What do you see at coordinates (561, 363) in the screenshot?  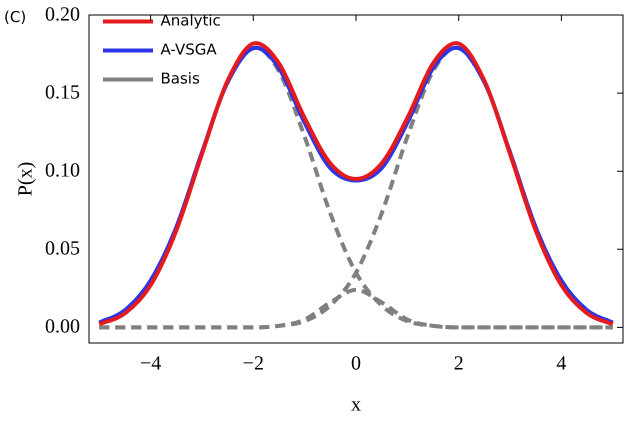 I see `x-tick-label: 4` at bounding box center [561, 363].